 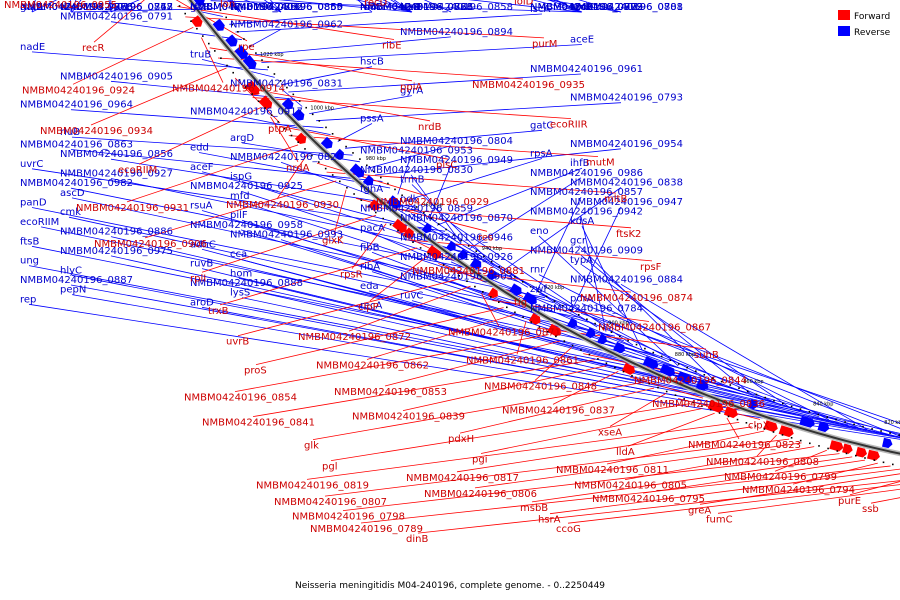 What do you see at coordinates (479, 460) in the screenshot?
I see `forward-gene-label: pgi` at bounding box center [479, 460].